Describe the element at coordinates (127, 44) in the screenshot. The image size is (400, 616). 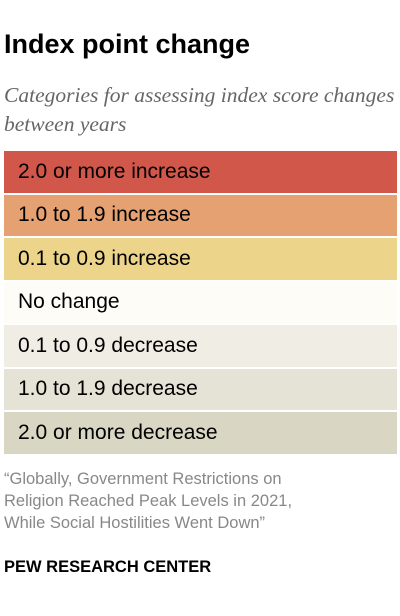
I see `page-title: Index point change` at that location.